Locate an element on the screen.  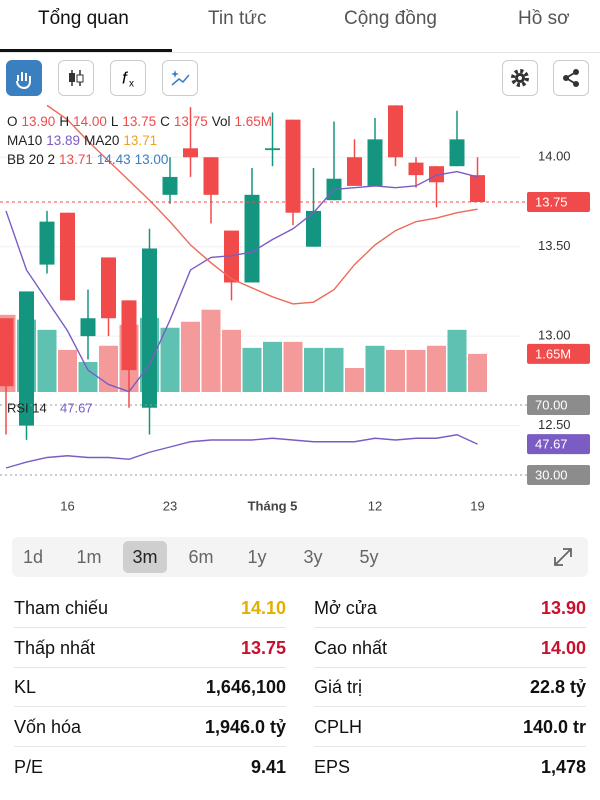
stat-label: KL is located at coordinates (25, 687).